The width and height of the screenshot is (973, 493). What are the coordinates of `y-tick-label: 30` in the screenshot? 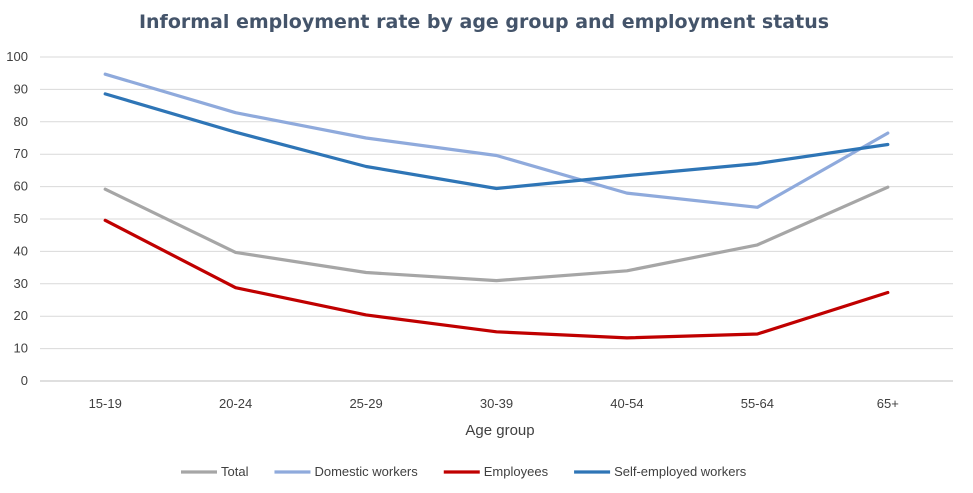 It's located at (21, 283).